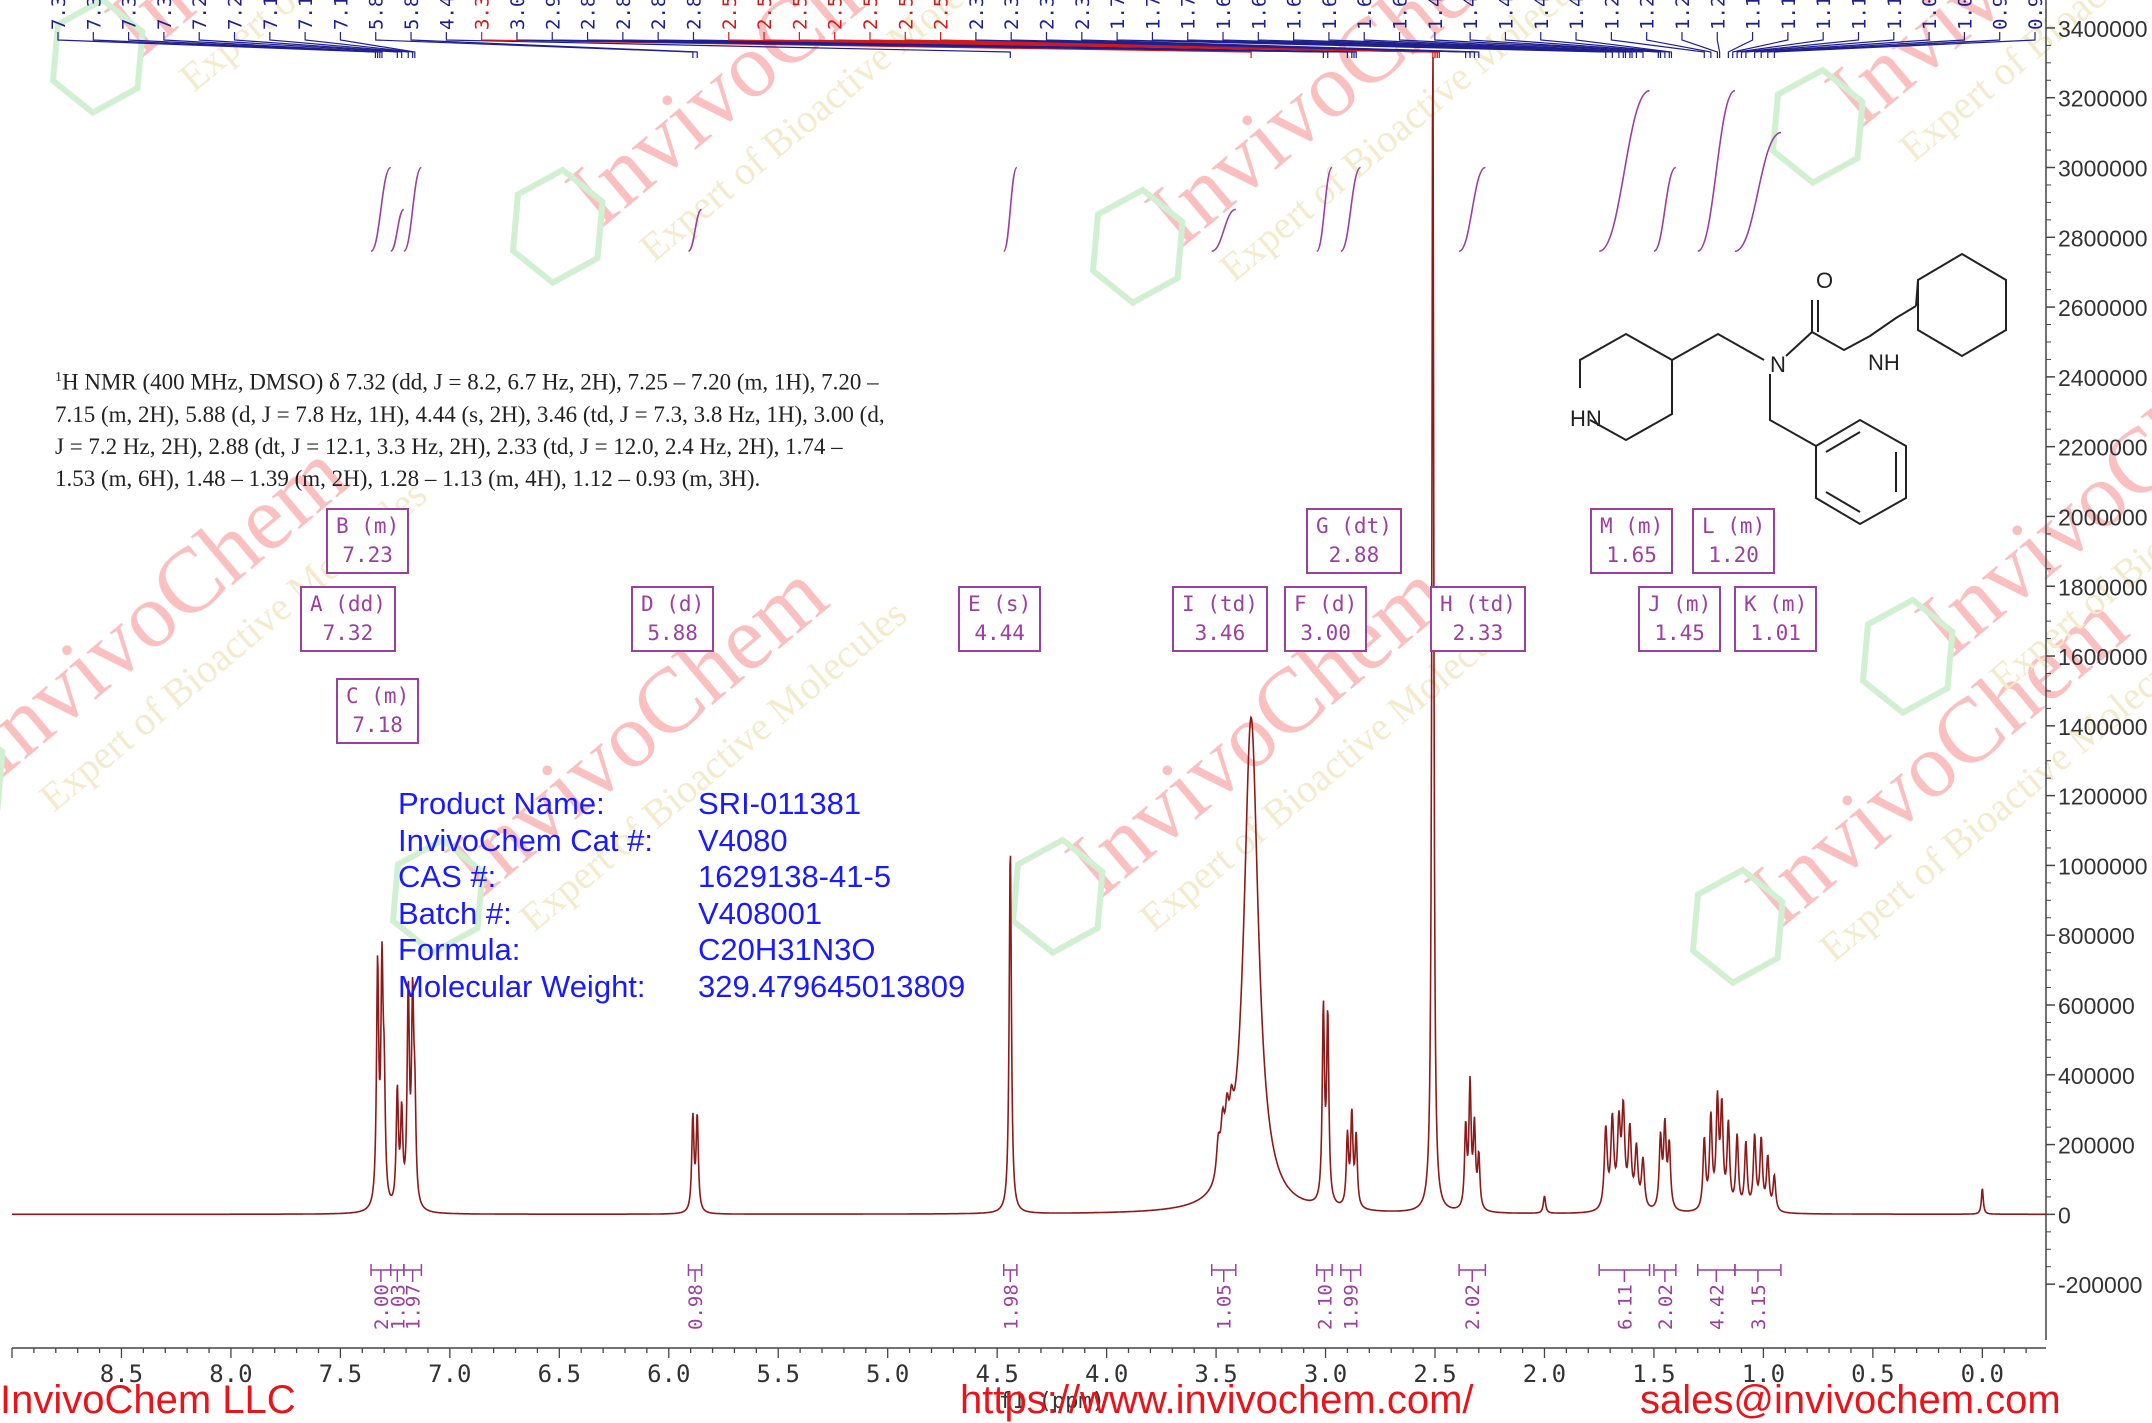 The width and height of the screenshot is (2152, 1423). I want to click on footer-email-link: sales@invivochem.com, so click(1850, 1400).